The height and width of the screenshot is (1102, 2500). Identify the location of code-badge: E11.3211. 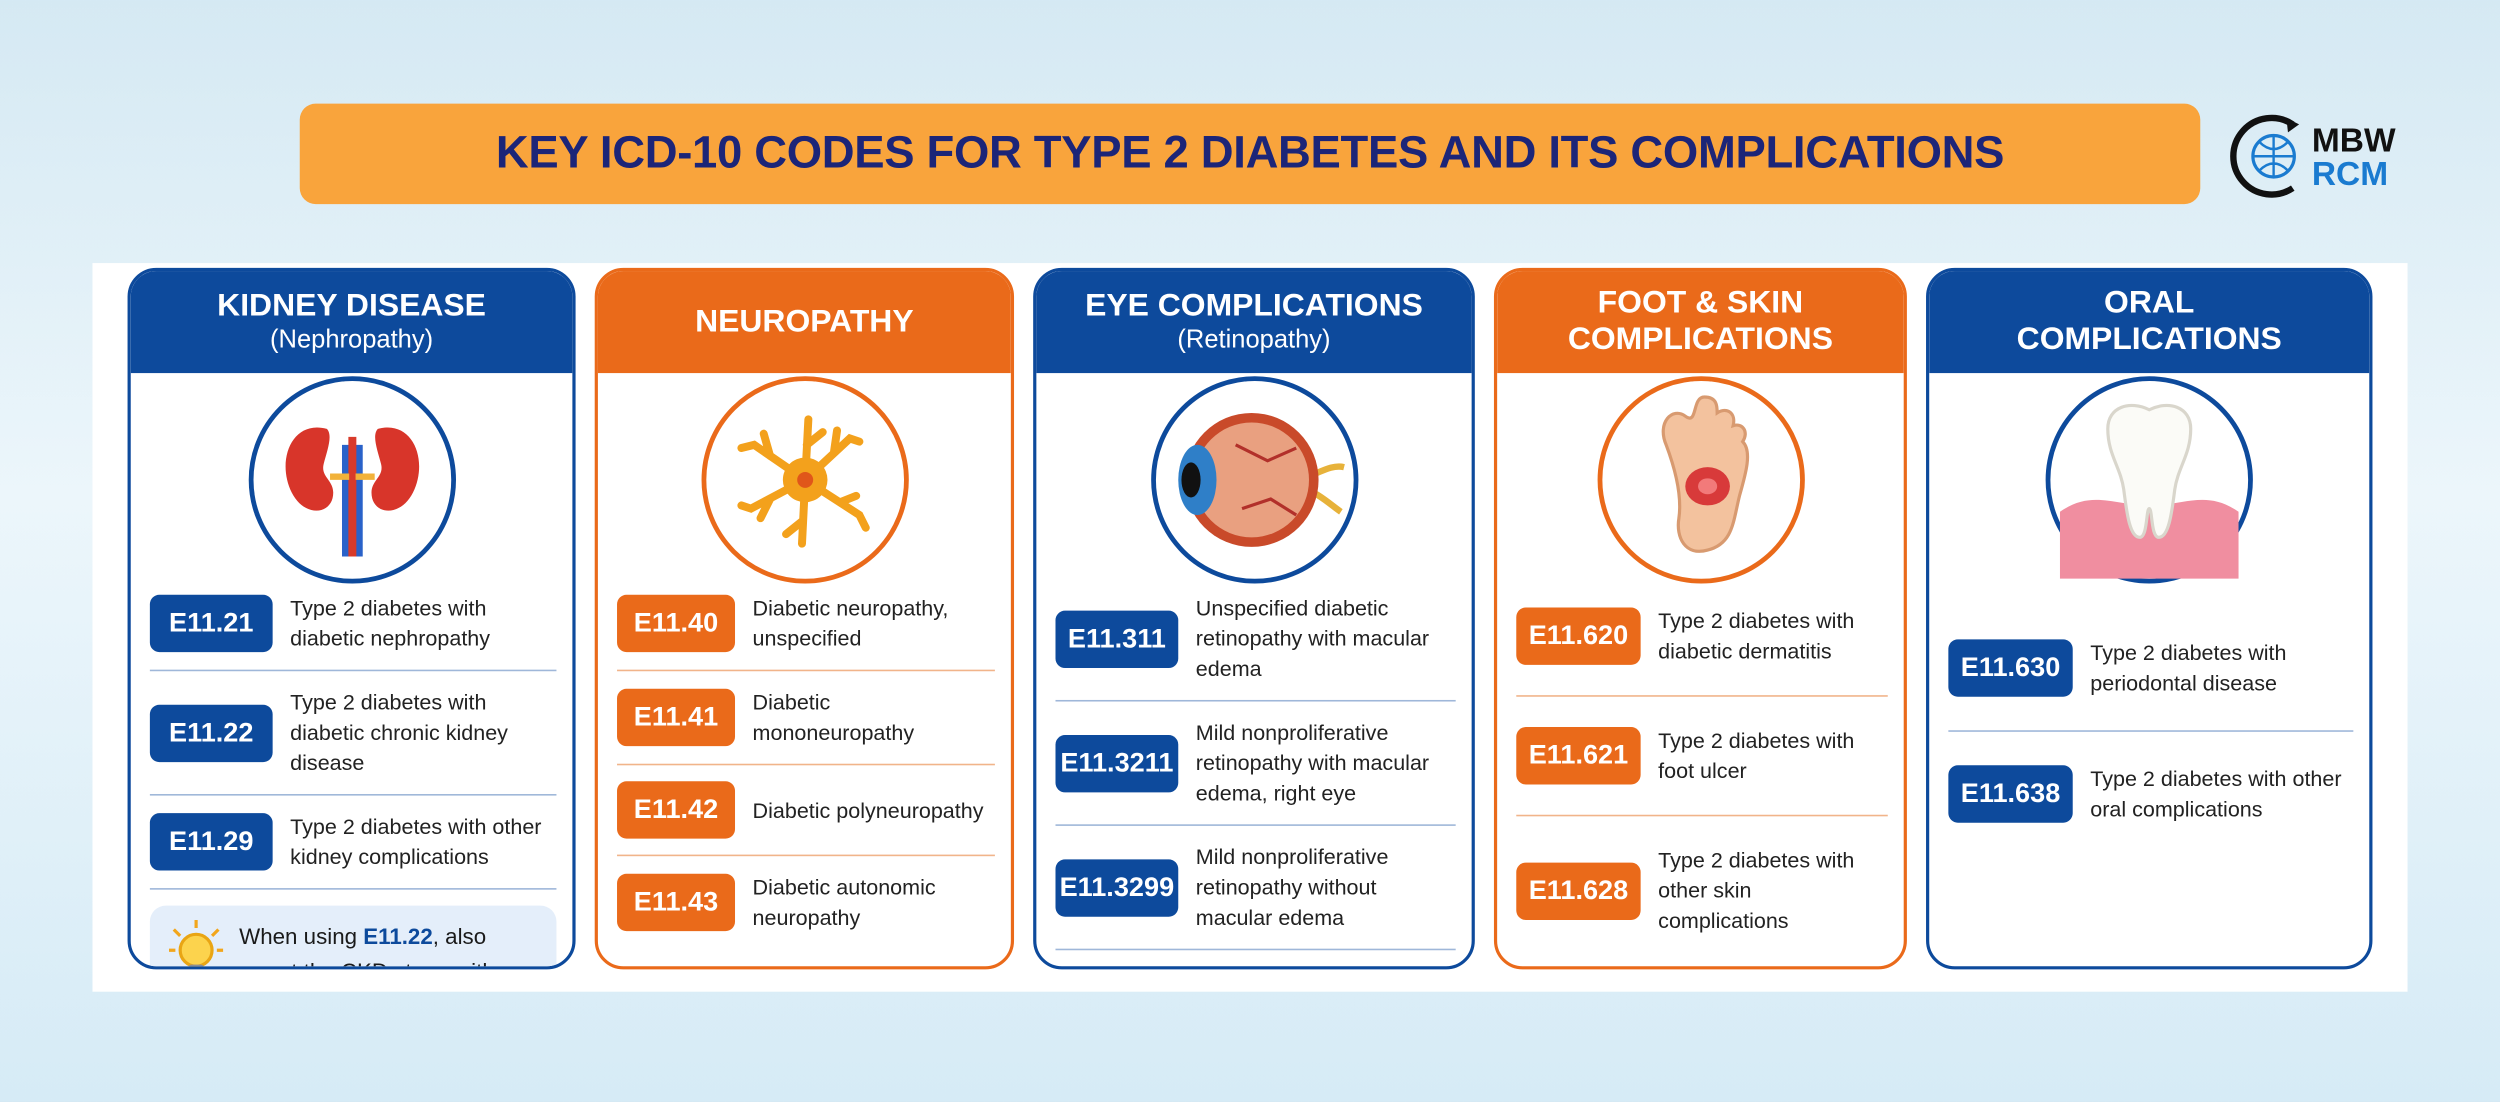
(1117, 763).